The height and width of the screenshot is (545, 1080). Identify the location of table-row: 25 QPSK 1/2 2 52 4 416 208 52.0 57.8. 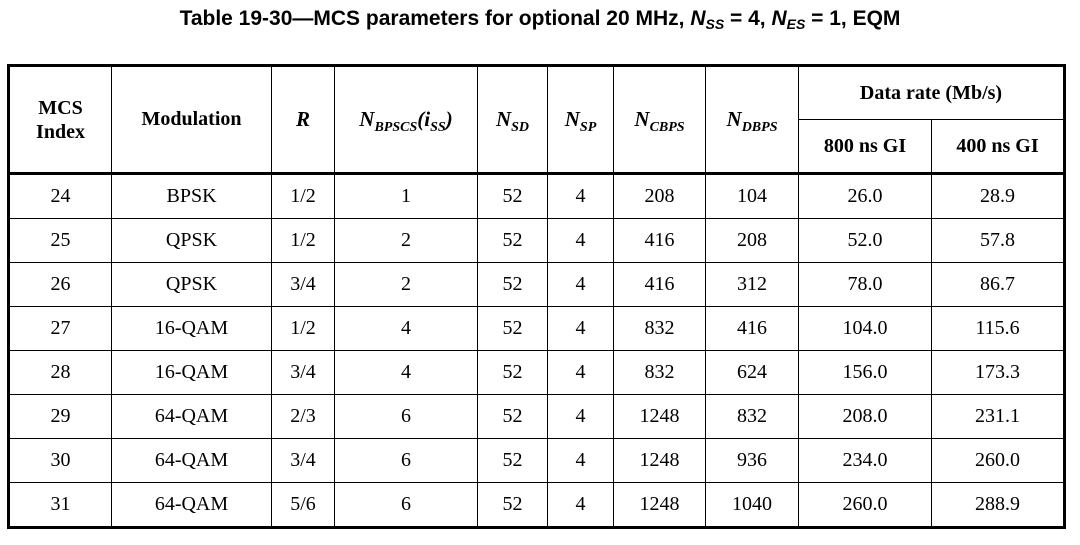
(536, 240).